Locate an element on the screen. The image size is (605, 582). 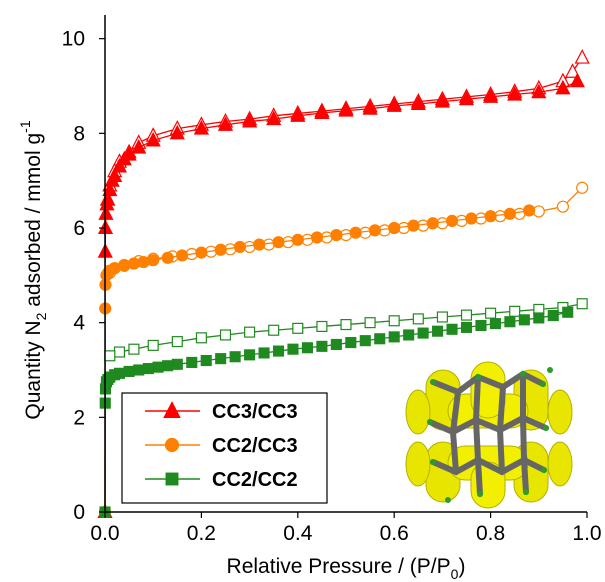
x-tick-label: 0.4 is located at coordinates (298, 533).